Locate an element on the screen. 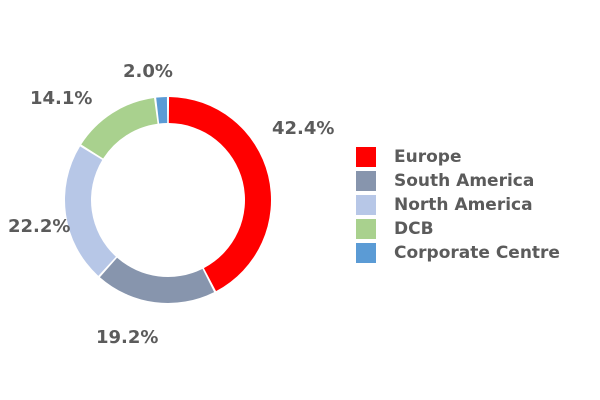 The height and width of the screenshot is (400, 600). legend-label: North America is located at coordinates (463, 205).